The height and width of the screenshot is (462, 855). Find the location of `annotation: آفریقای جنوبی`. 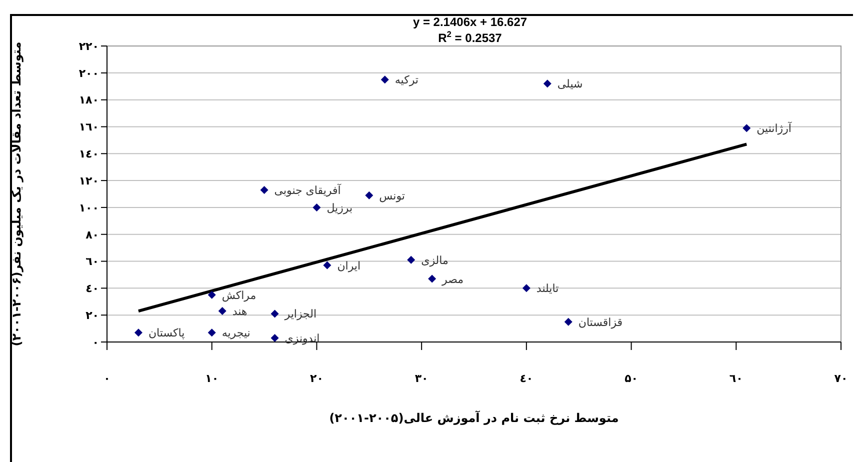

annotation: آفریقای جنوبی is located at coordinates (308, 189).